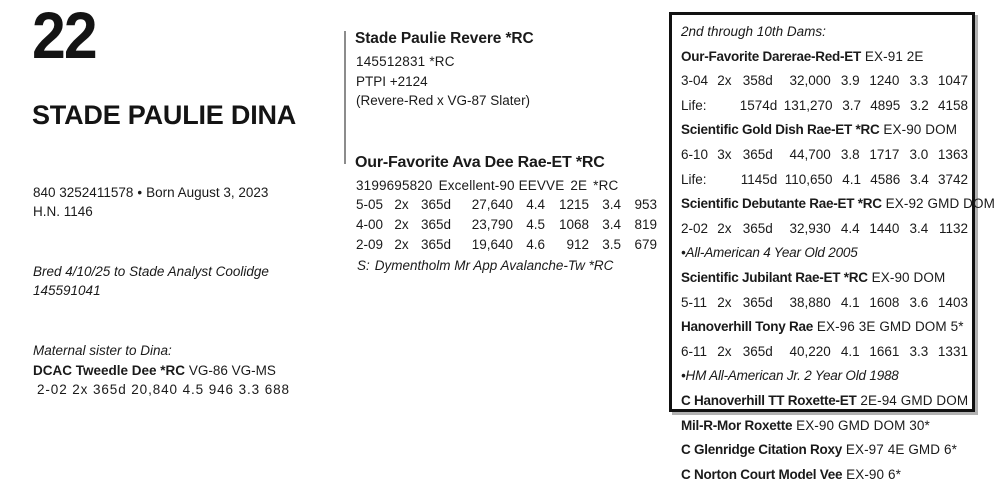  I want to click on record-milkings: 3x, so click(724, 154).